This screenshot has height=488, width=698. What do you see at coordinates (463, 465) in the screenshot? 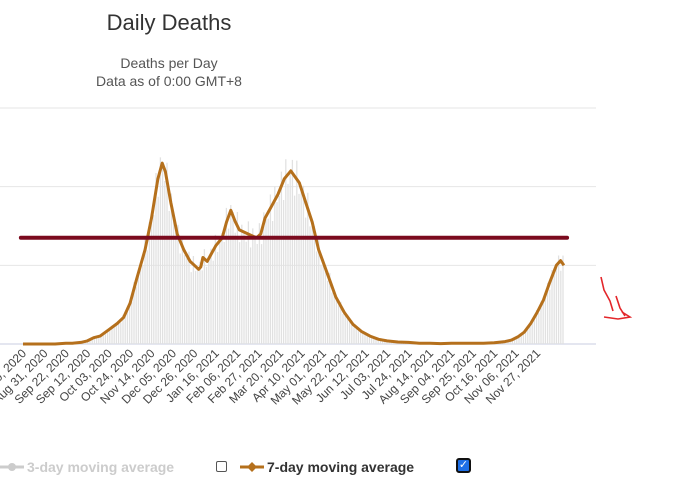
I see `checkbox-7day-moving-average: ✓` at bounding box center [463, 465].